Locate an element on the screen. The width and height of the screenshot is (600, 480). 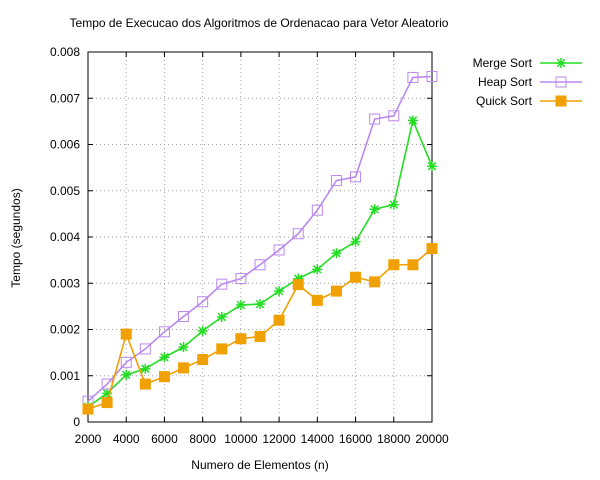
x-tick-label: 8000 is located at coordinates (202, 439).